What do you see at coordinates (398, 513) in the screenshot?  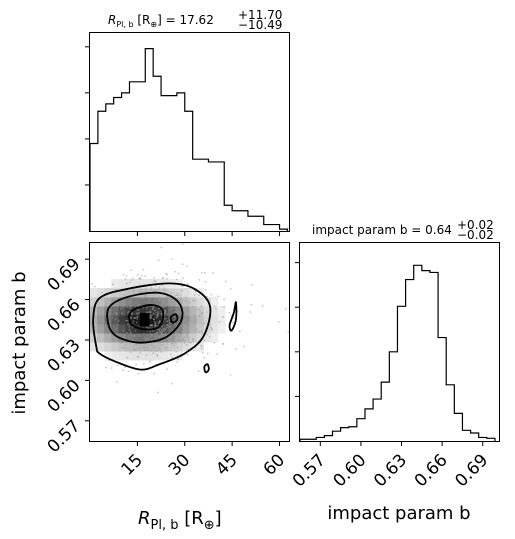 I see `bottom-right-xlabel: impact param b` at bounding box center [398, 513].